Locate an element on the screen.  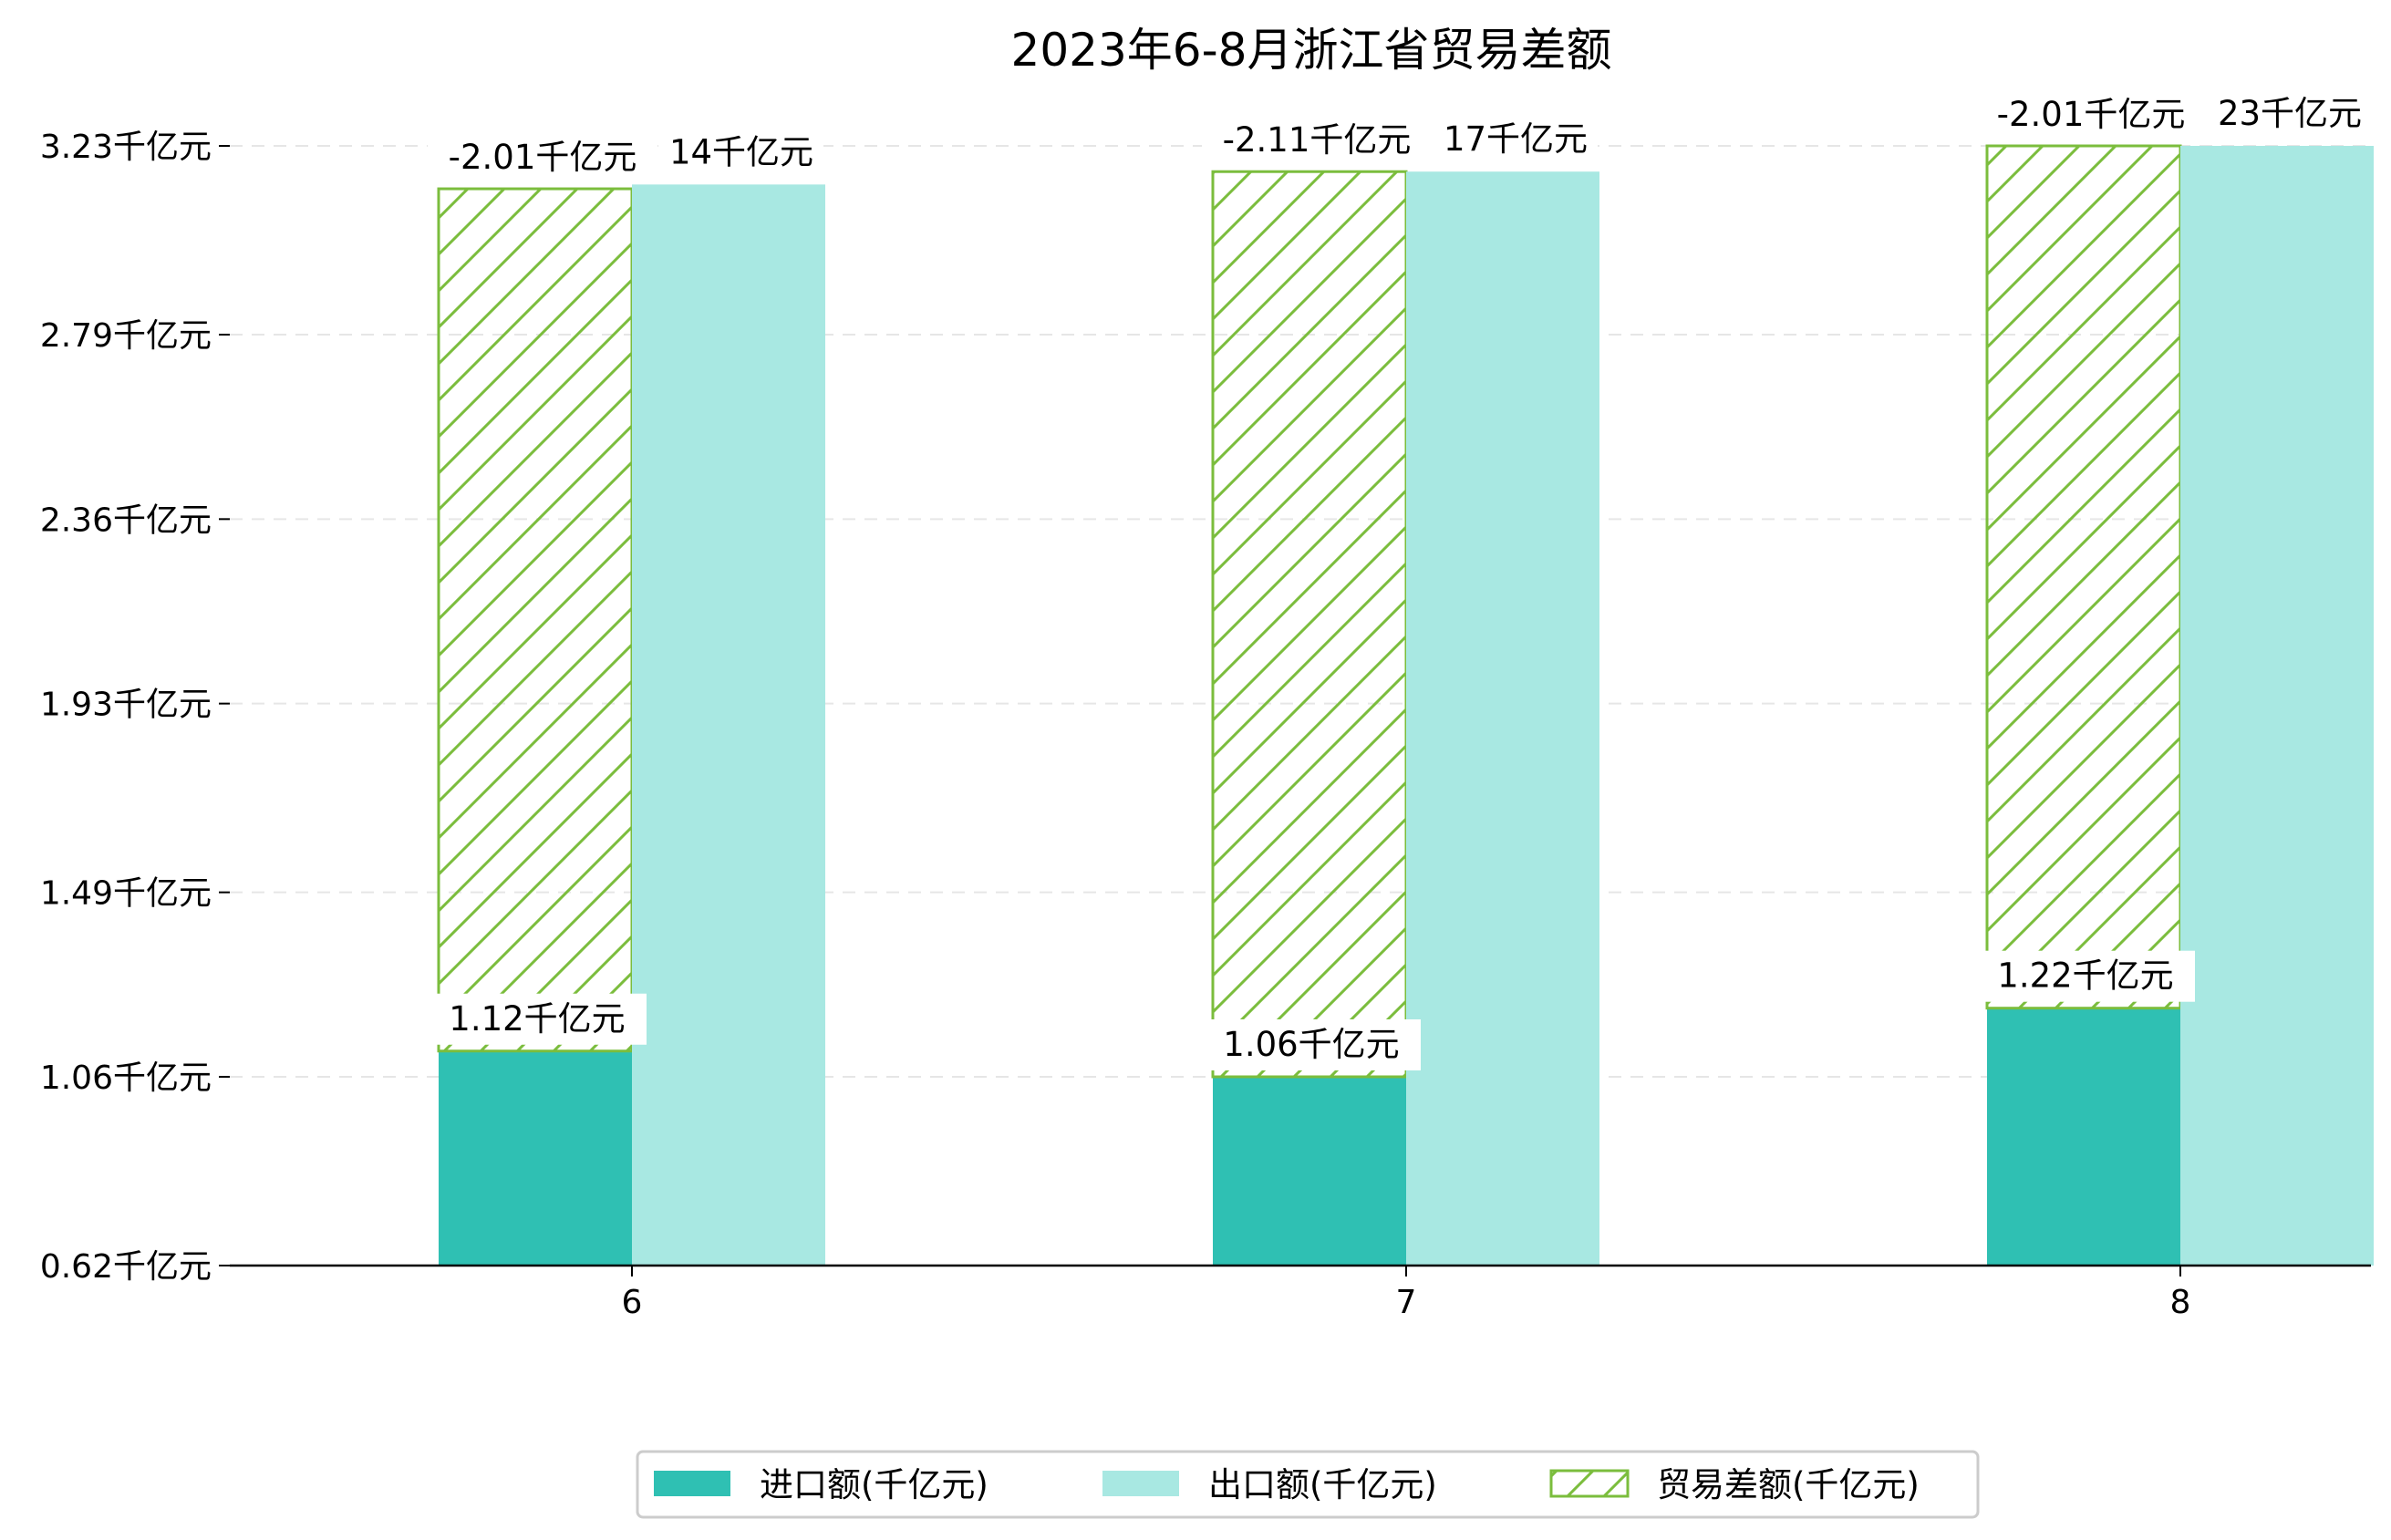
trade-balance-value-label: -2.11千亿元 is located at coordinates (1317, 140).